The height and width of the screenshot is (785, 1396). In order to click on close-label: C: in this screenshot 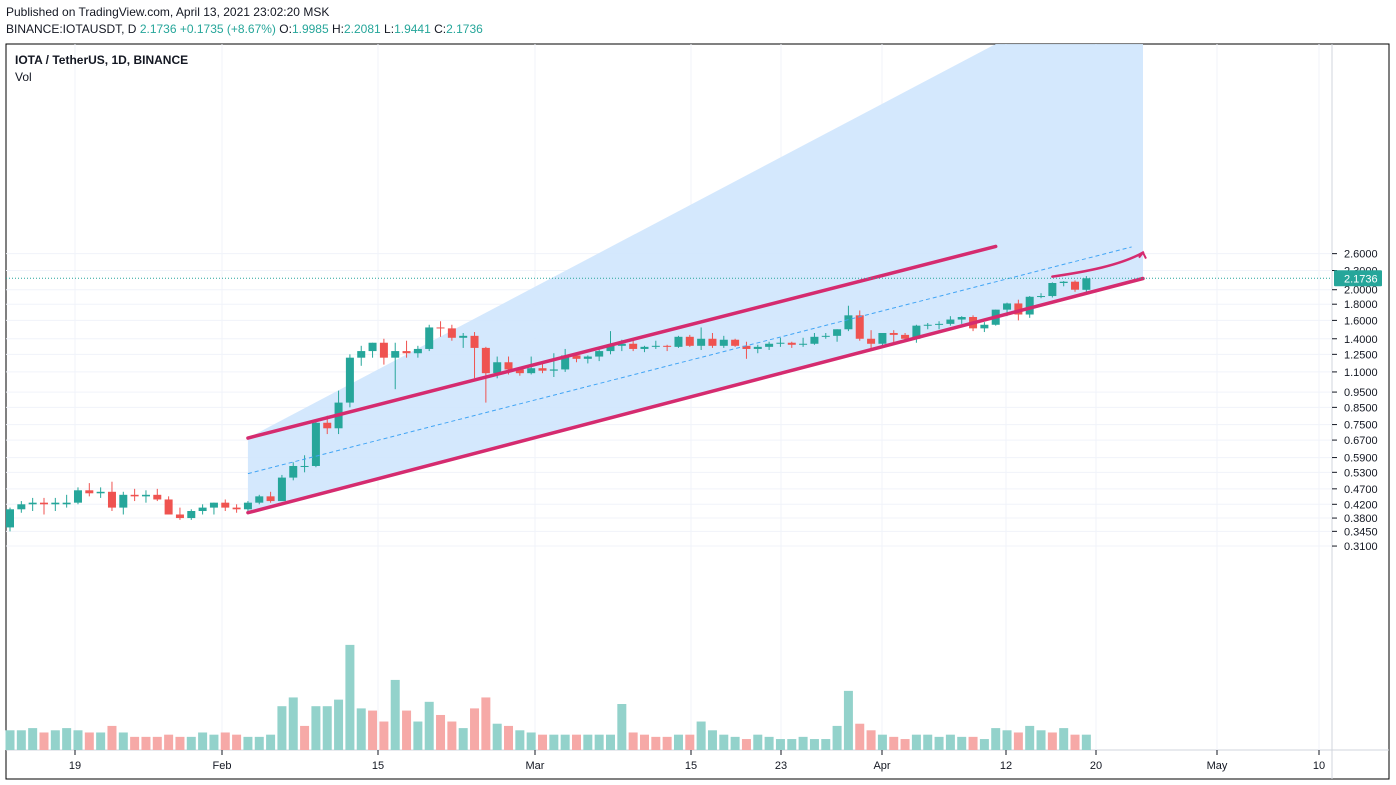, I will do `click(440, 29)`.